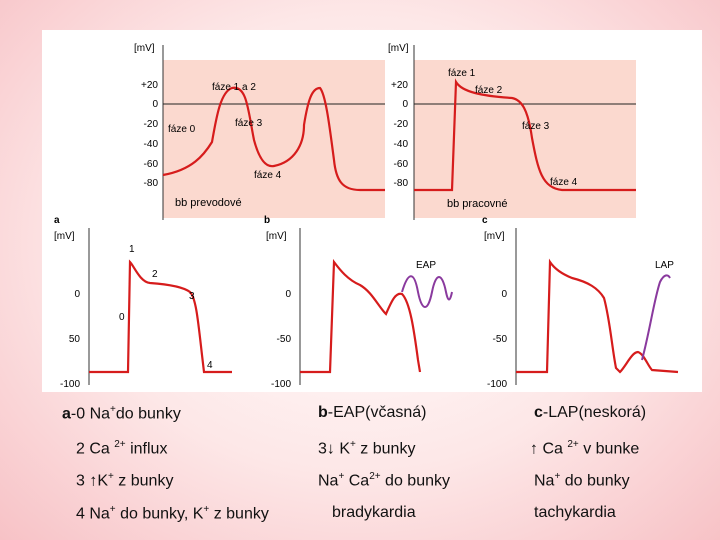 The width and height of the screenshot is (720, 540). I want to click on panel-a: a [mV] 0 50 -100 1 2 3 0 4, so click(143, 302).